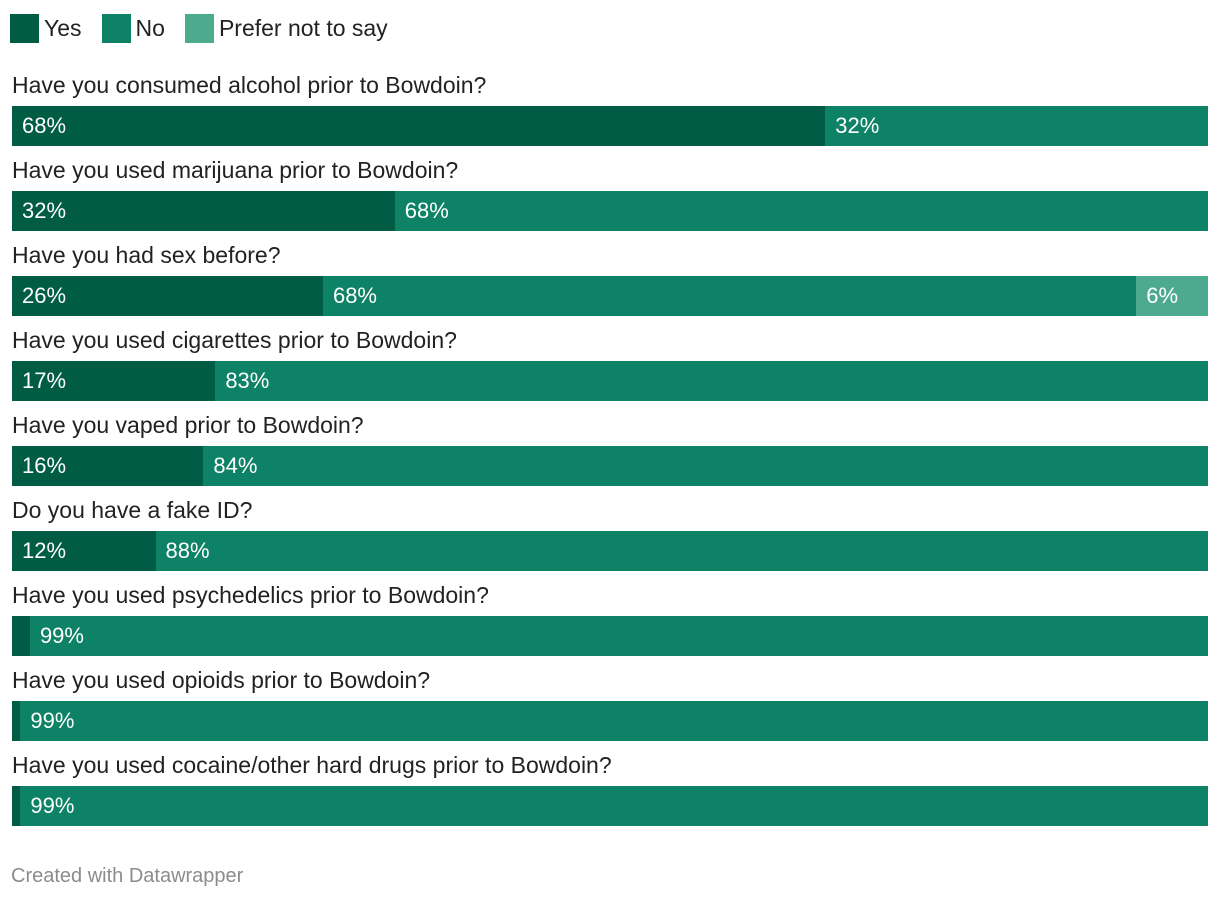 The width and height of the screenshot is (1220, 902). What do you see at coordinates (167, 296) in the screenshot?
I see `bar-segment-yes: 26%` at bounding box center [167, 296].